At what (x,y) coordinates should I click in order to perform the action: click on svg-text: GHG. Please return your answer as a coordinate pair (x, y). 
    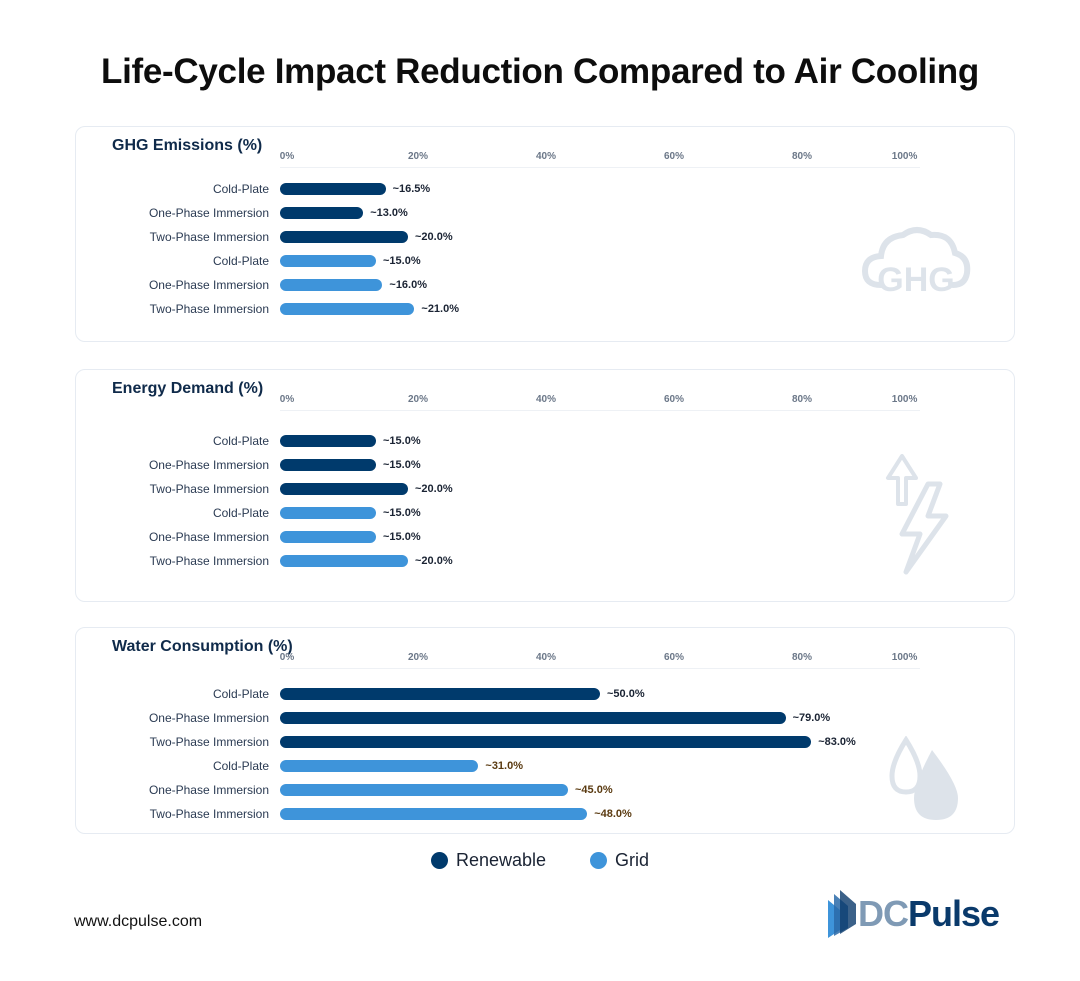
    Looking at the image, I should click on (915, 280).